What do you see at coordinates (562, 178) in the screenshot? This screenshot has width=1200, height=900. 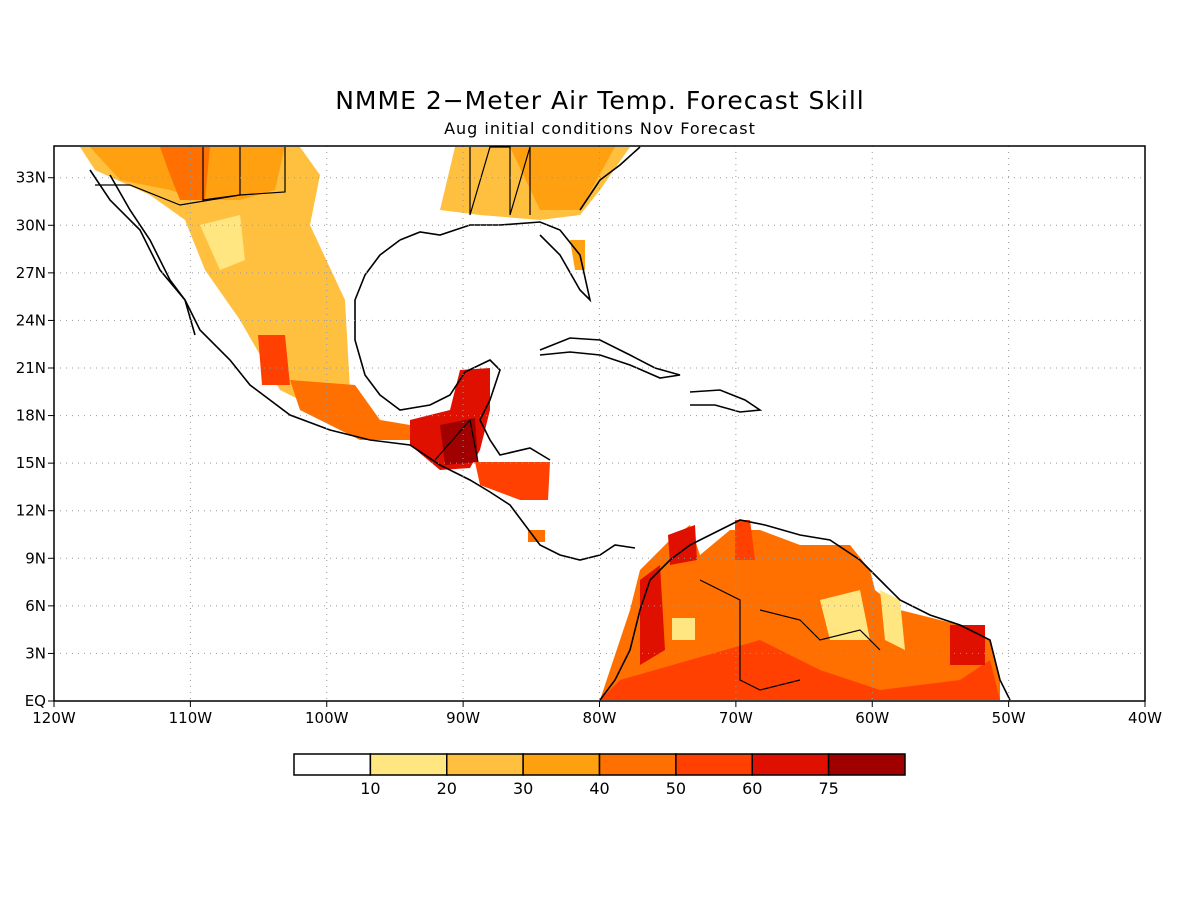 I see `skill-region-georgia` at bounding box center [562, 178].